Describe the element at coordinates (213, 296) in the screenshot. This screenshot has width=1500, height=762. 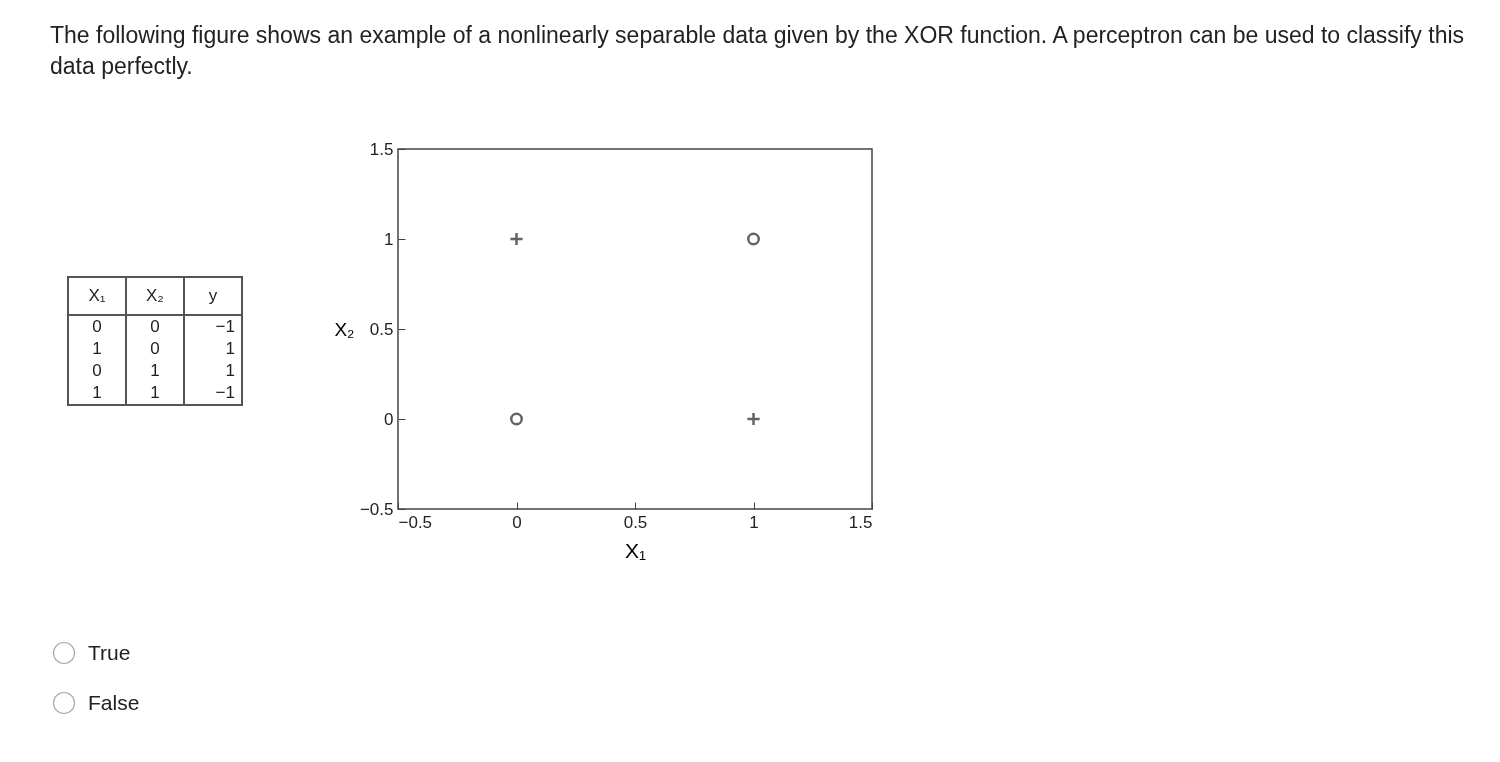
I see `text: y` at that location.